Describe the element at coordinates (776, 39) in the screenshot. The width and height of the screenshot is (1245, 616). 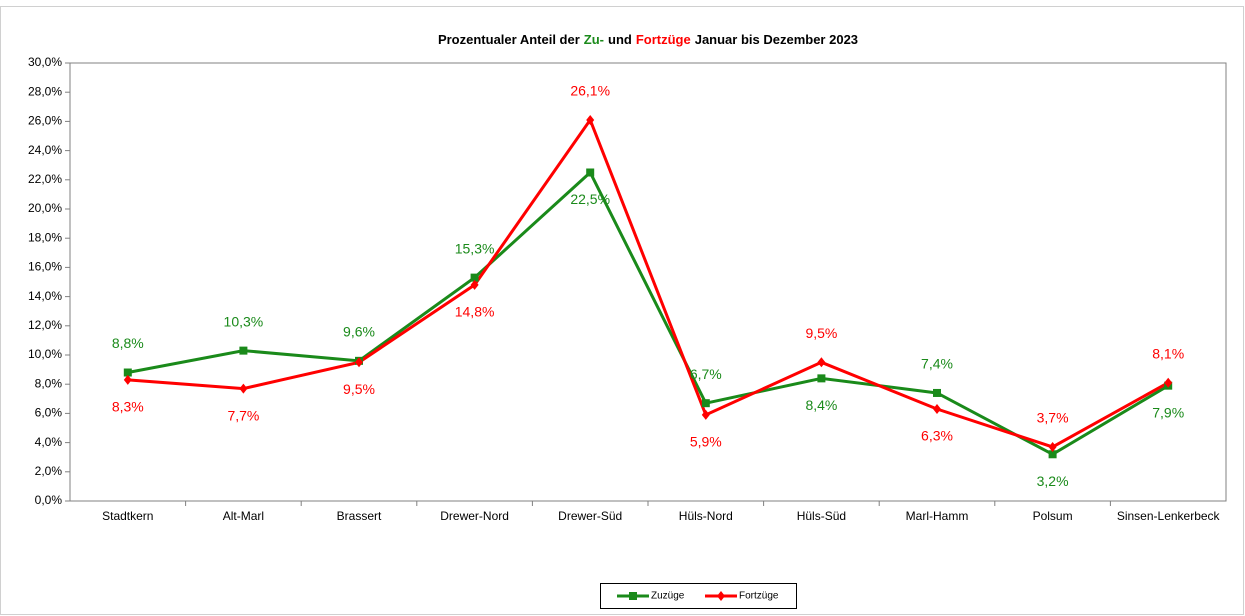
I see `title-part: Januar bis Dezember 2023` at that location.